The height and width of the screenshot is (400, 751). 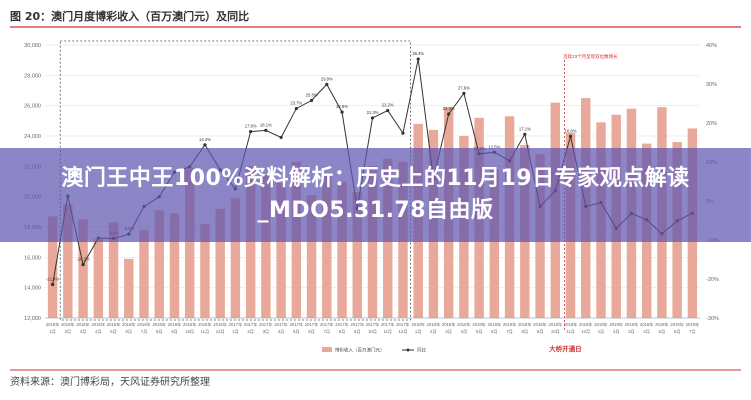 What do you see at coordinates (235, 332) in the screenshot?
I see `x-tick-label-month: 1月` at bounding box center [235, 332].